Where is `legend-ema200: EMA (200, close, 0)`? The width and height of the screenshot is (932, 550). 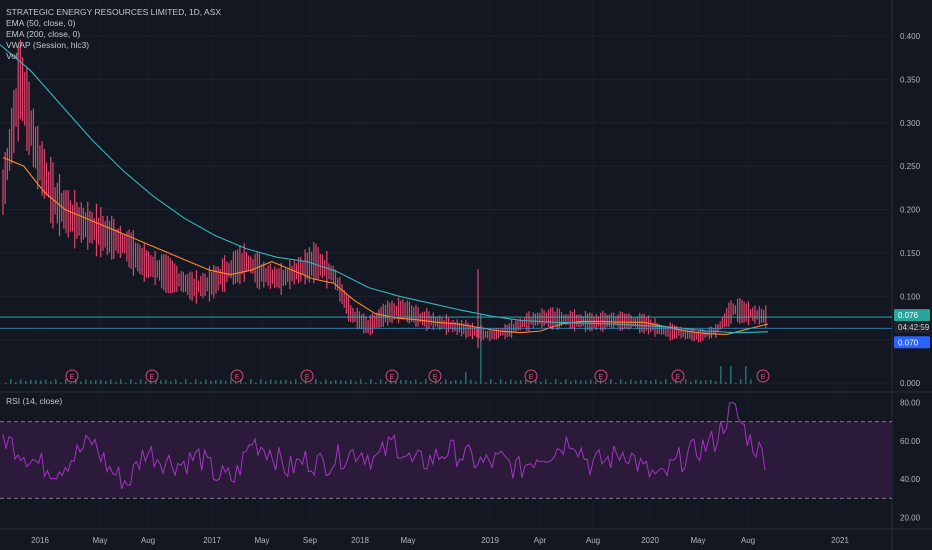
legend-ema200: EMA (200, close, 0) is located at coordinates (43, 34).